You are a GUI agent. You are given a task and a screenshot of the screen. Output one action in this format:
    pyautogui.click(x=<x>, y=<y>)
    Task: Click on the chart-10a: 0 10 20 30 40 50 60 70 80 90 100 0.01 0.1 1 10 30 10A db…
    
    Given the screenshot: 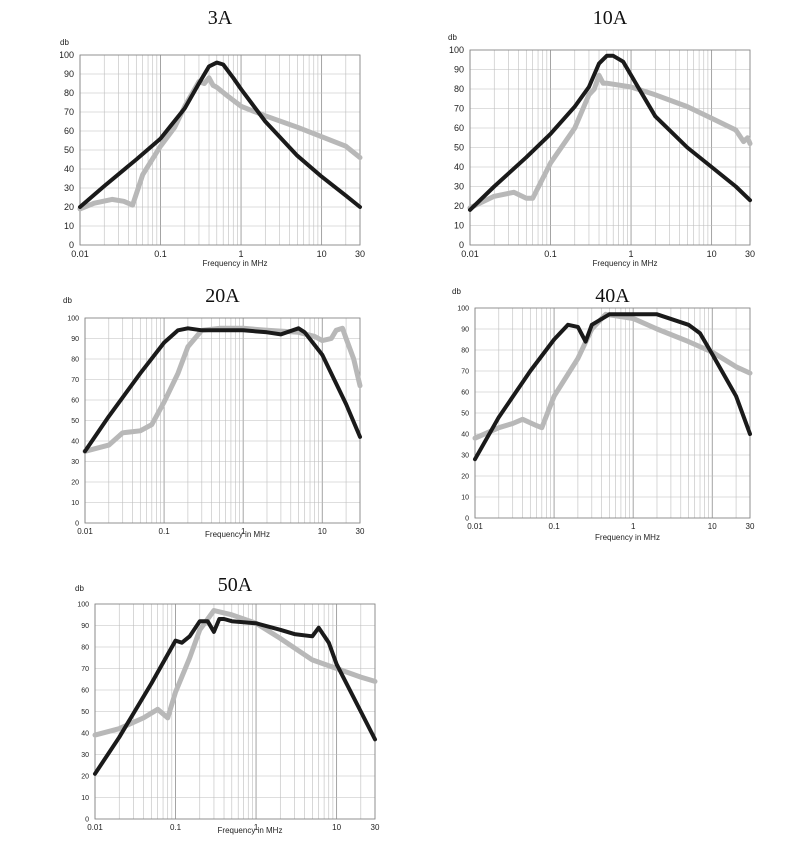 What is the action you would take?
    pyautogui.click(x=605, y=142)
    